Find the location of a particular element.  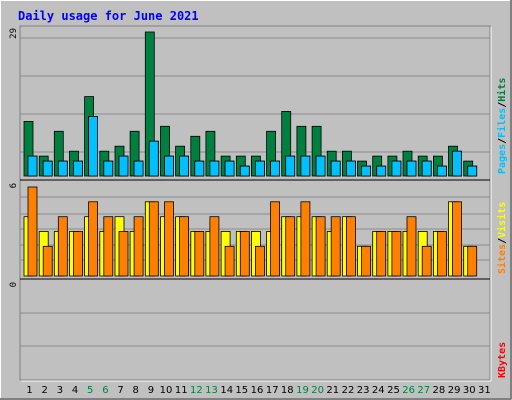

day-label-4: 4 is located at coordinates (75, 390).